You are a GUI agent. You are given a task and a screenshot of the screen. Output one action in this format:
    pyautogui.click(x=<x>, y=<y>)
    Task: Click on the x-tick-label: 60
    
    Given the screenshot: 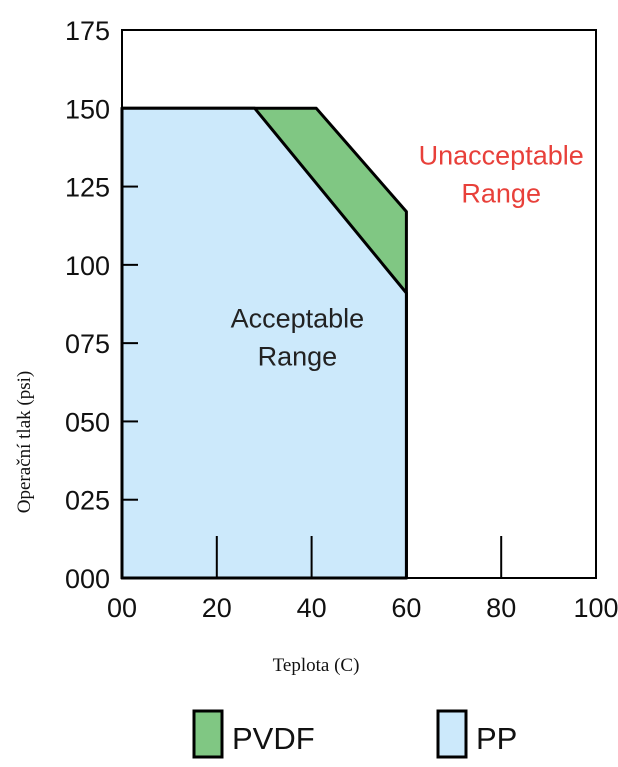 What is the action you would take?
    pyautogui.click(x=406, y=608)
    